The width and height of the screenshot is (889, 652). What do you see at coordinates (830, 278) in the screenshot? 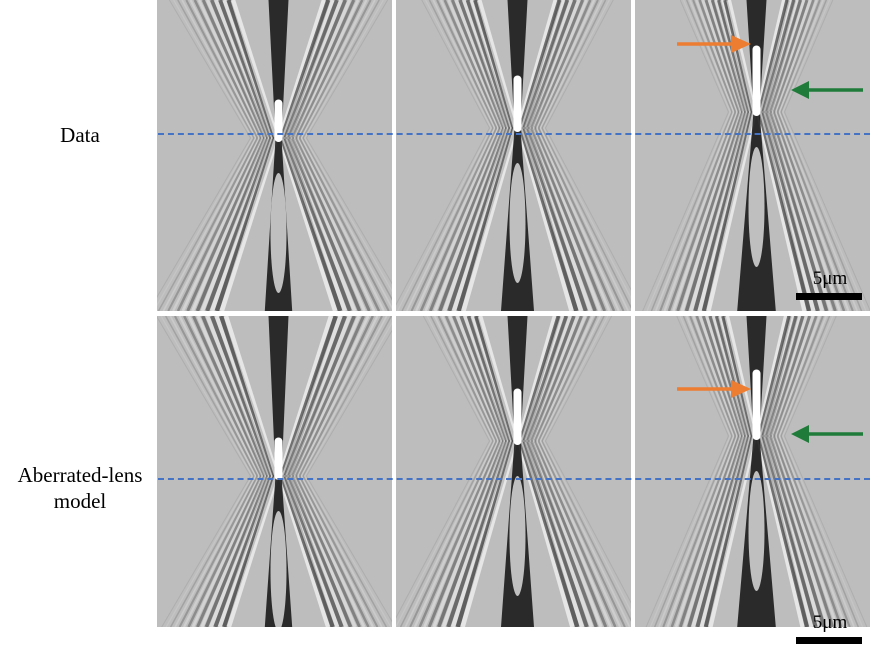
I see `scale-bar-label-data: 5μm` at bounding box center [830, 278].